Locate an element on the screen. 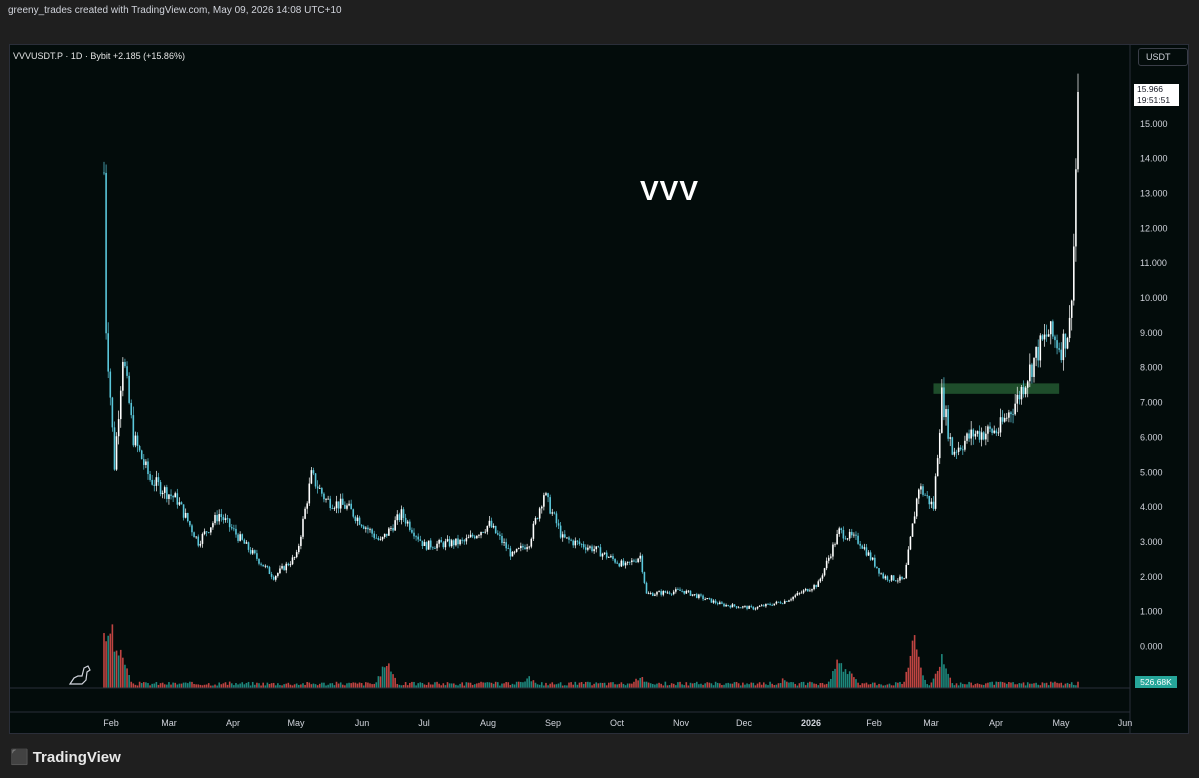 This screenshot has width=1199, height=778. currency-button: USDT is located at coordinates (1163, 57).